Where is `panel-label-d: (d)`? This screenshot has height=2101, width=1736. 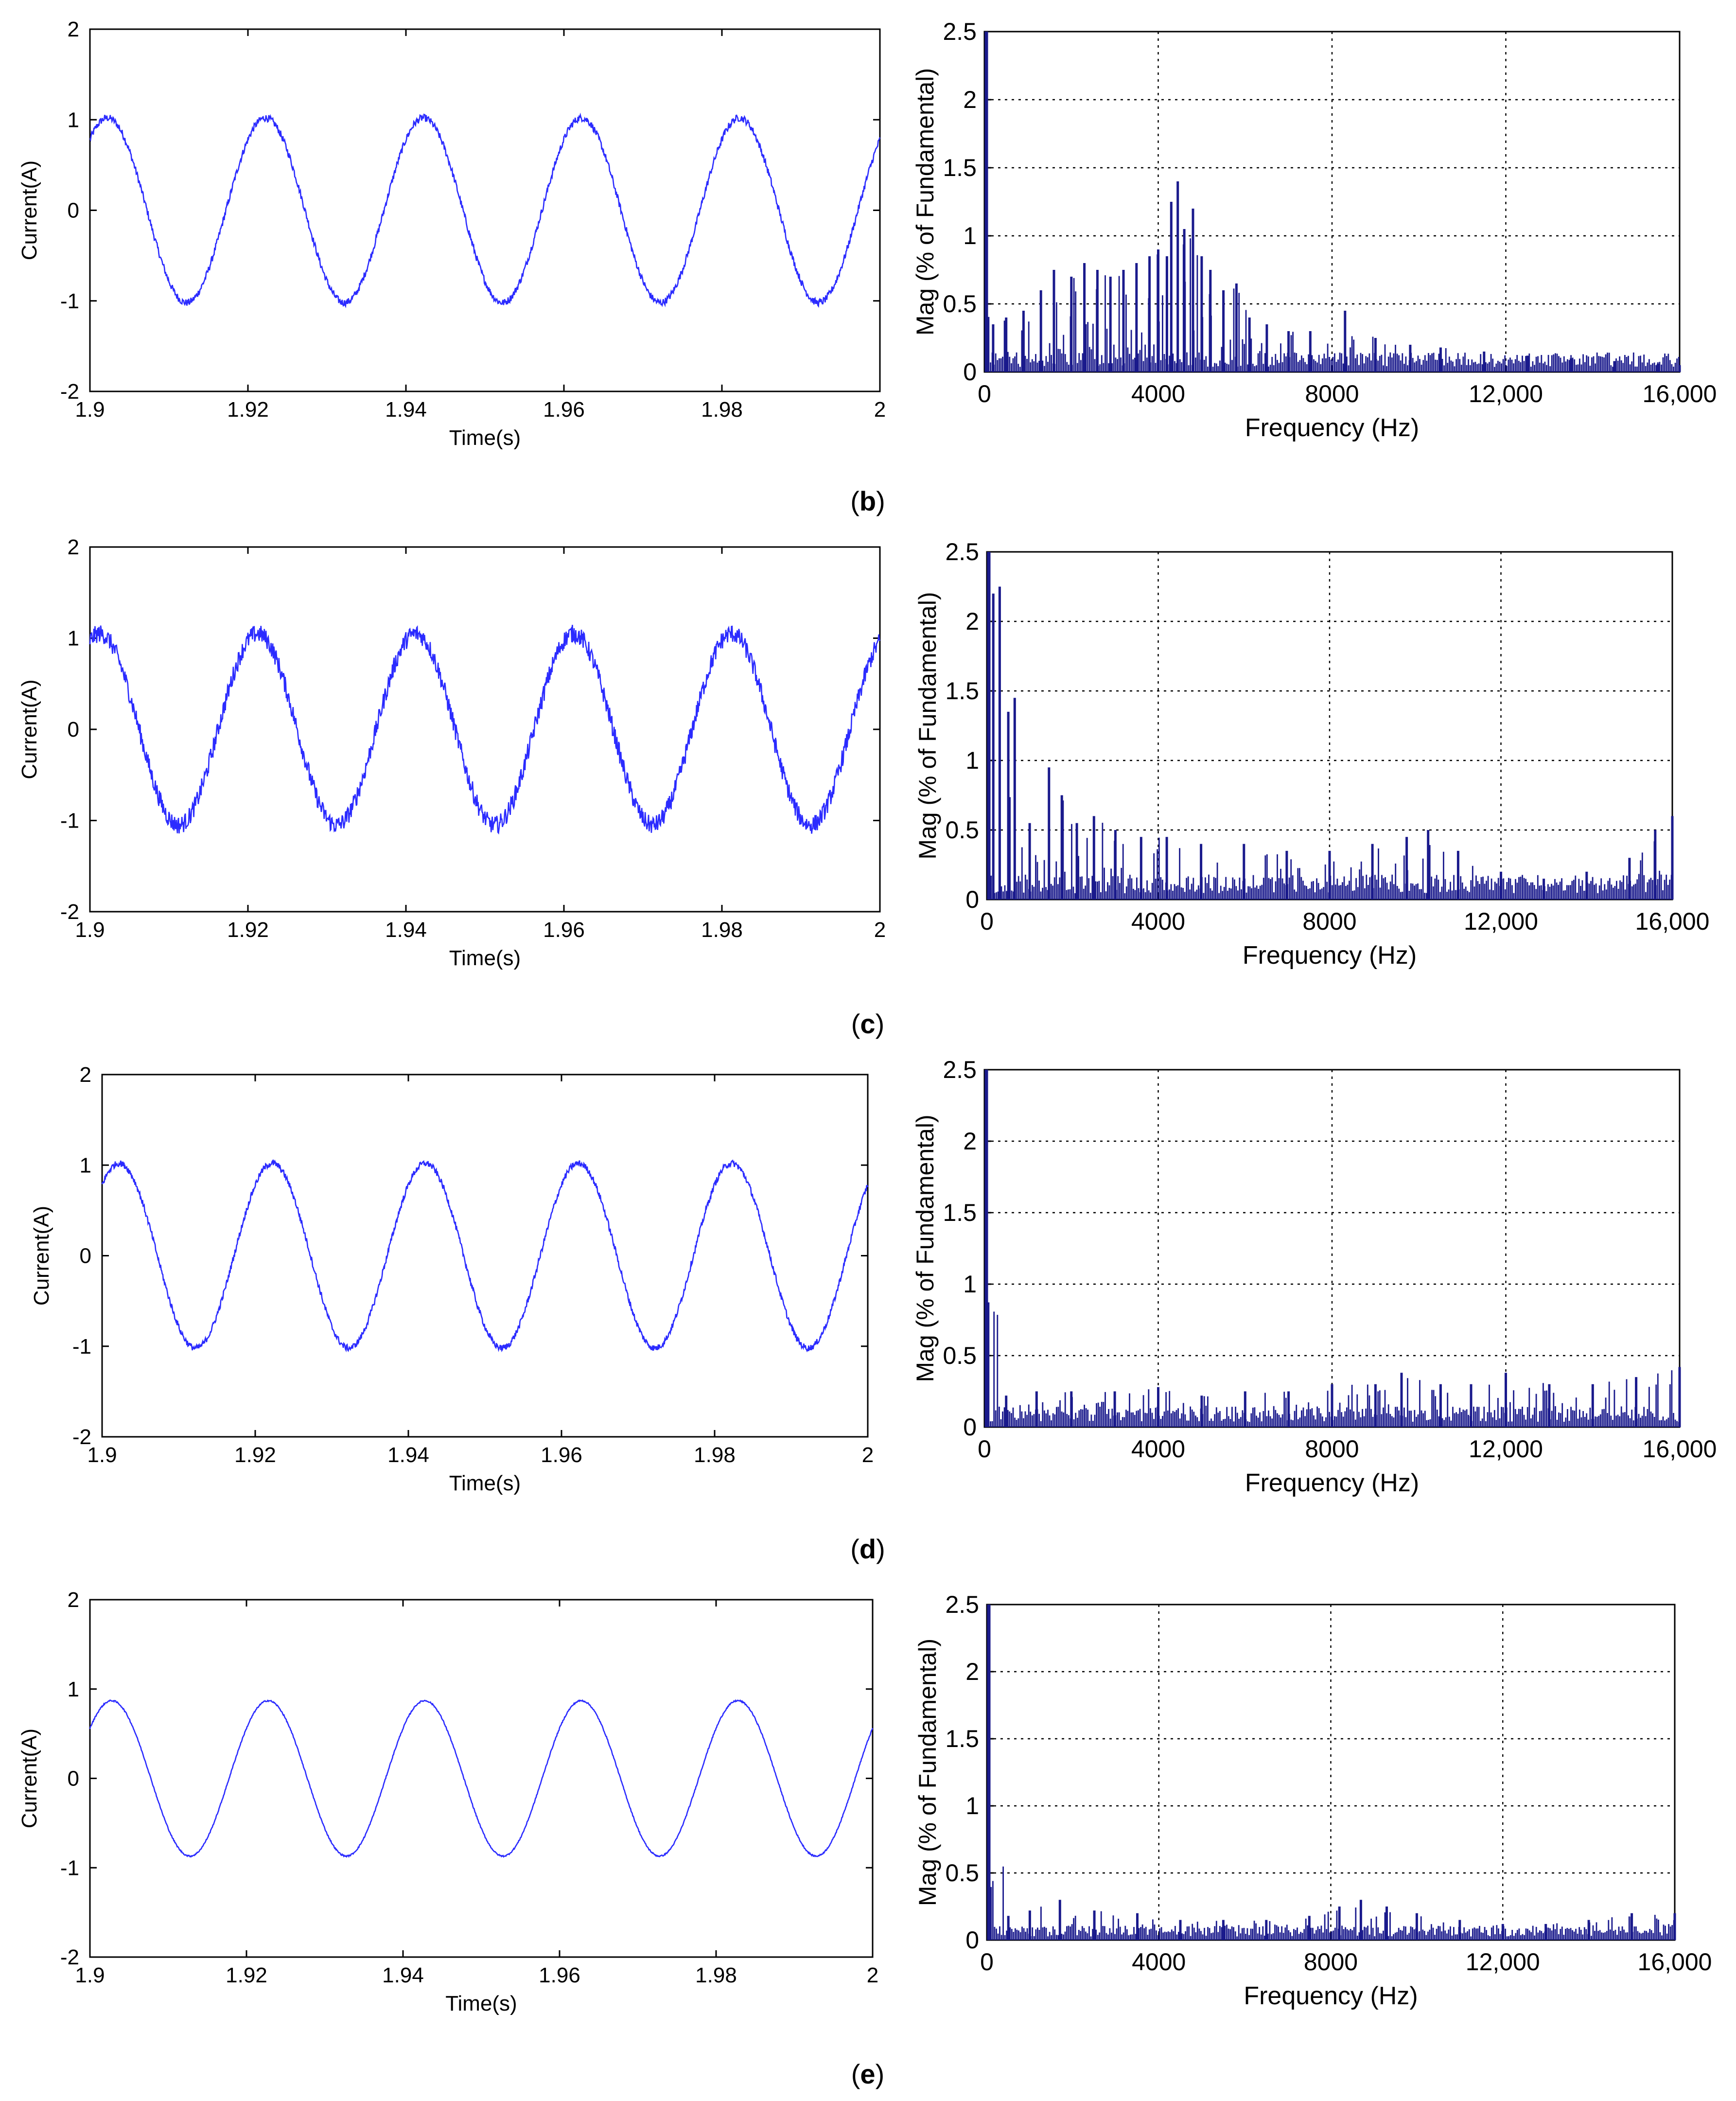 panel-label-d: (d) is located at coordinates (868, 1549).